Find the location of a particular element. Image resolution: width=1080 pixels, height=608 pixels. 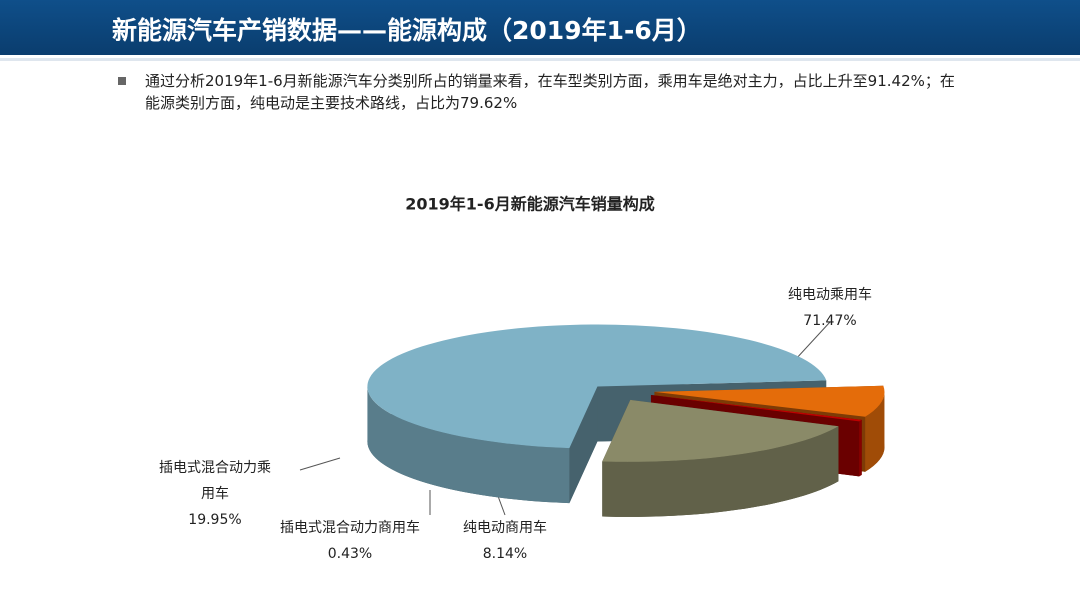

slice-name: 插电式混合动力乘用车 is located at coordinates (215, 481).